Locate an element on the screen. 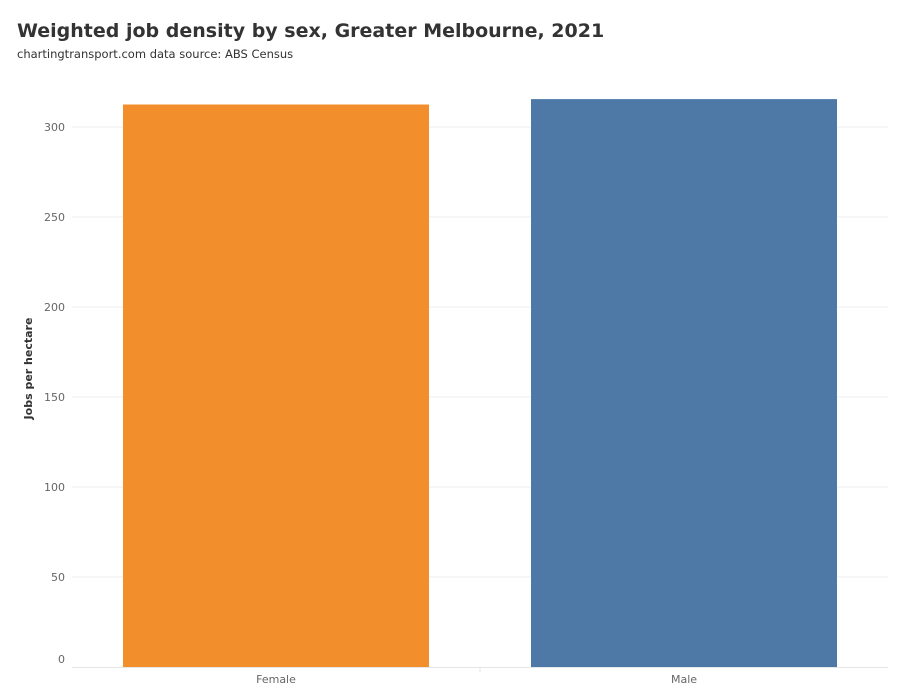 The image size is (900, 700). y-tick-label: 200 is located at coordinates (54, 307).